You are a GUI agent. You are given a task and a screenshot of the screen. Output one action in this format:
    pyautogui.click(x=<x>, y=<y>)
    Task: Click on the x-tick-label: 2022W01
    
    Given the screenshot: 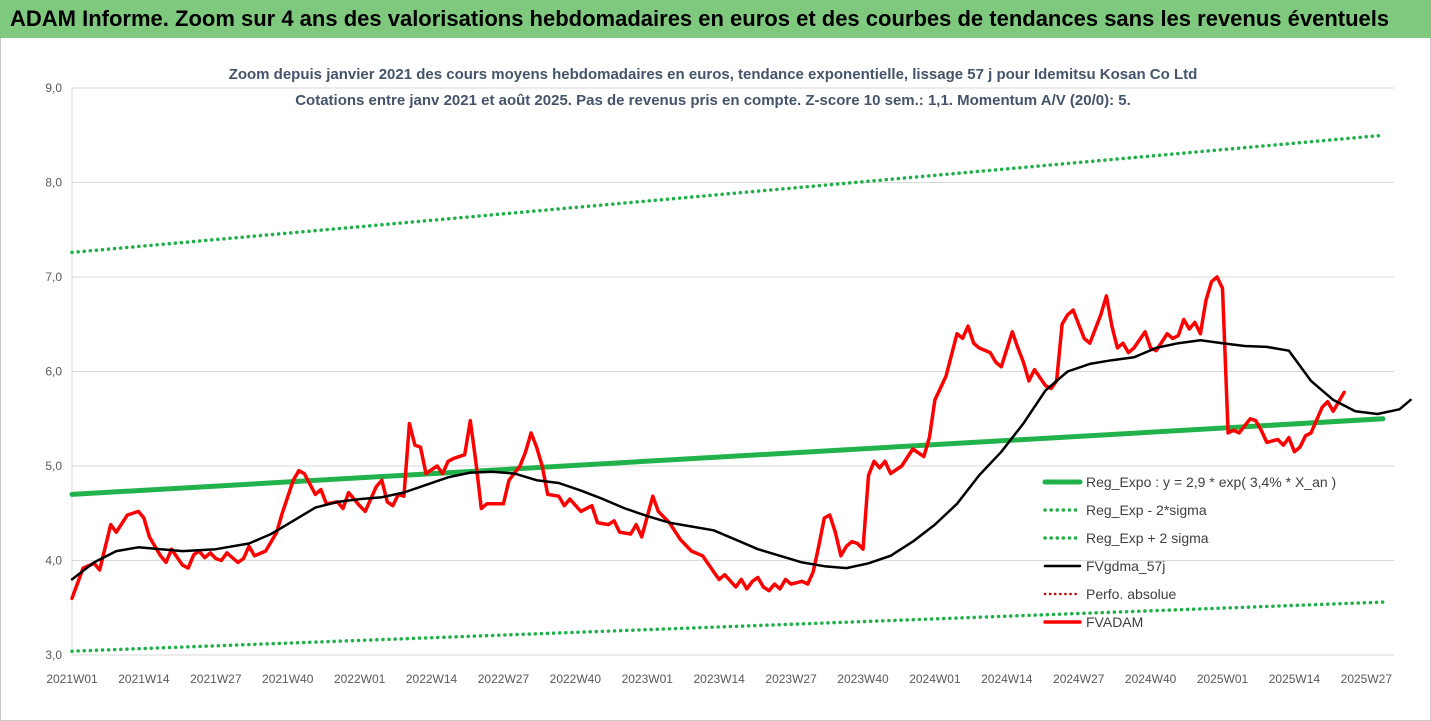 What is the action you would take?
    pyautogui.click(x=360, y=679)
    